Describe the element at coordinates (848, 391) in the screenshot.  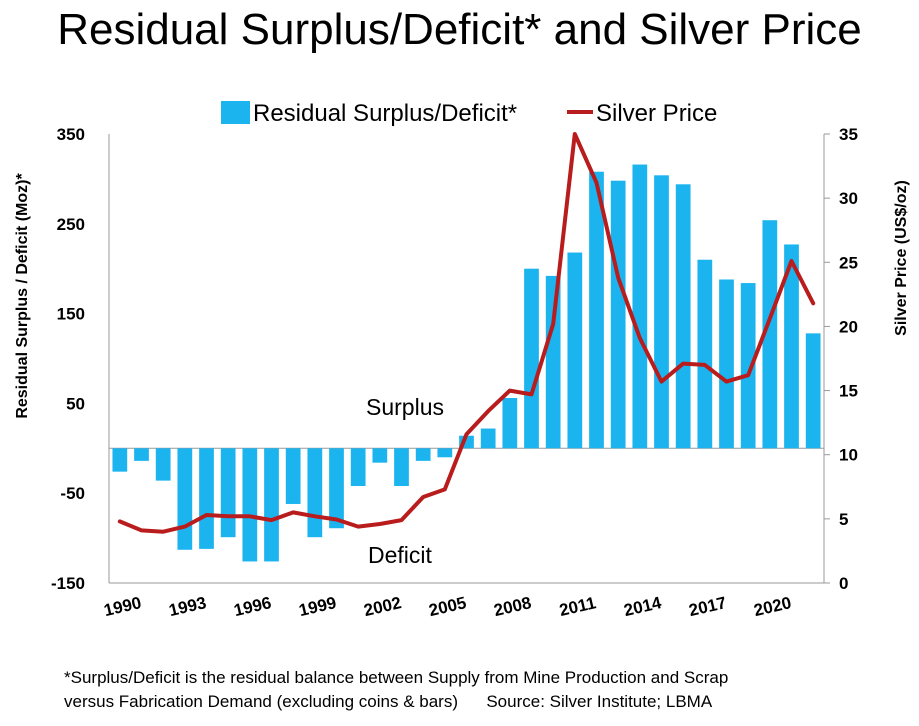
I see `right-tick-label: 15` at that location.